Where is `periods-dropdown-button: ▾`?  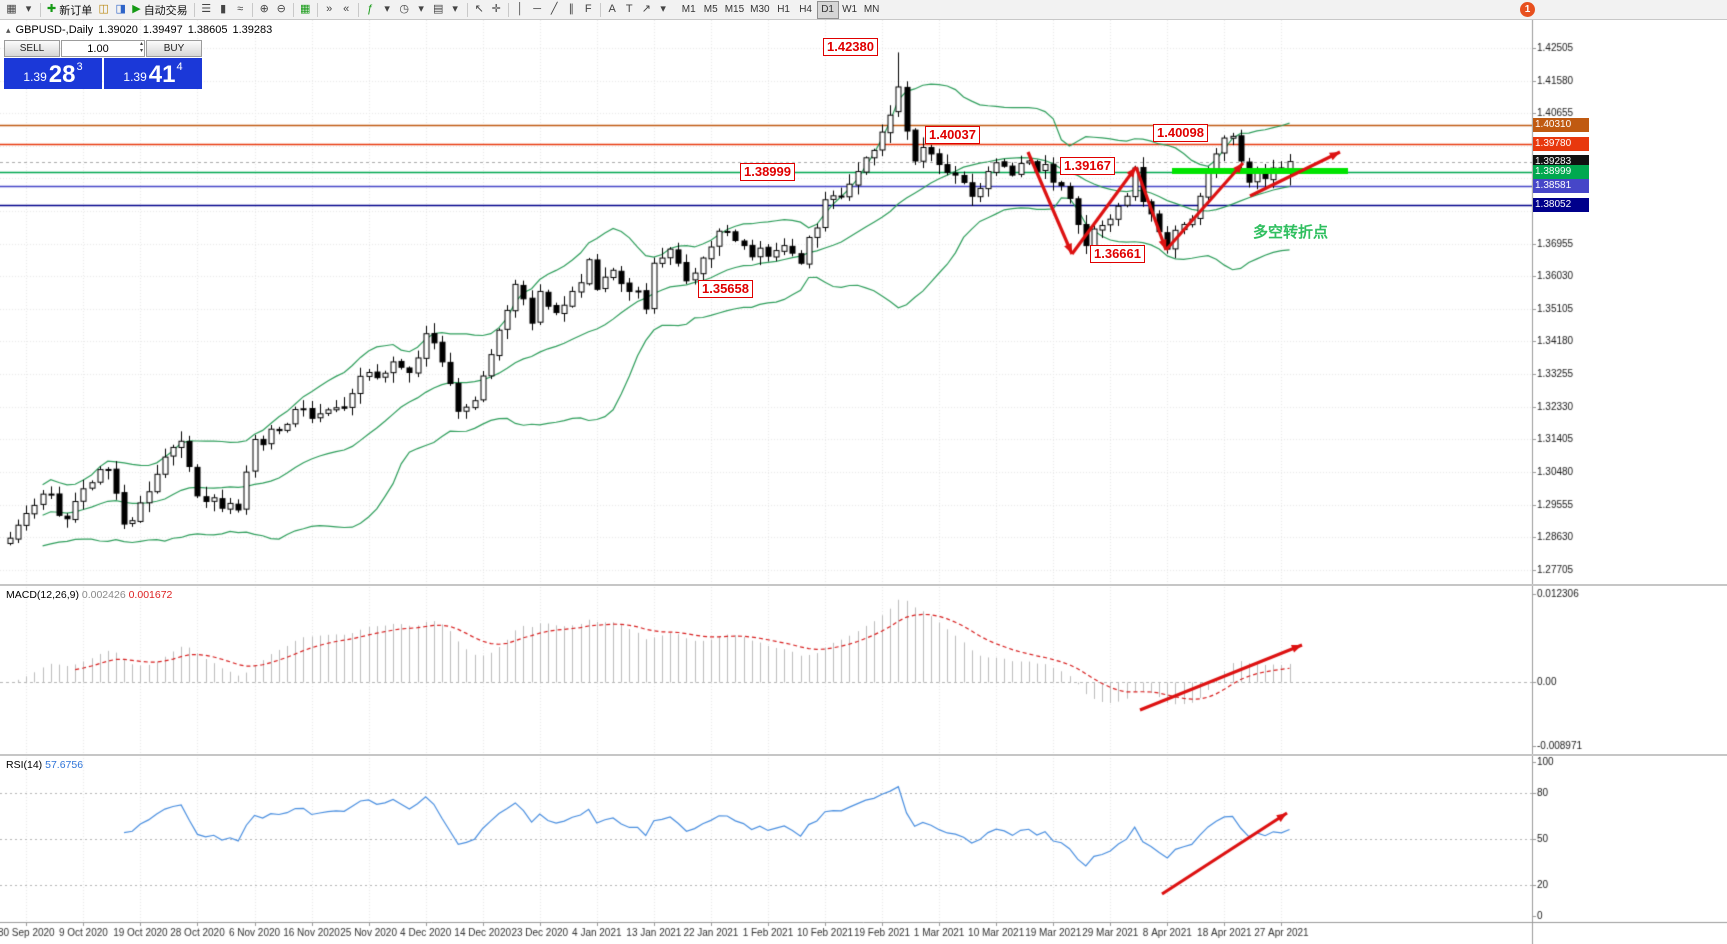
periods-dropdown-button: ▾ is located at coordinates (421, 10).